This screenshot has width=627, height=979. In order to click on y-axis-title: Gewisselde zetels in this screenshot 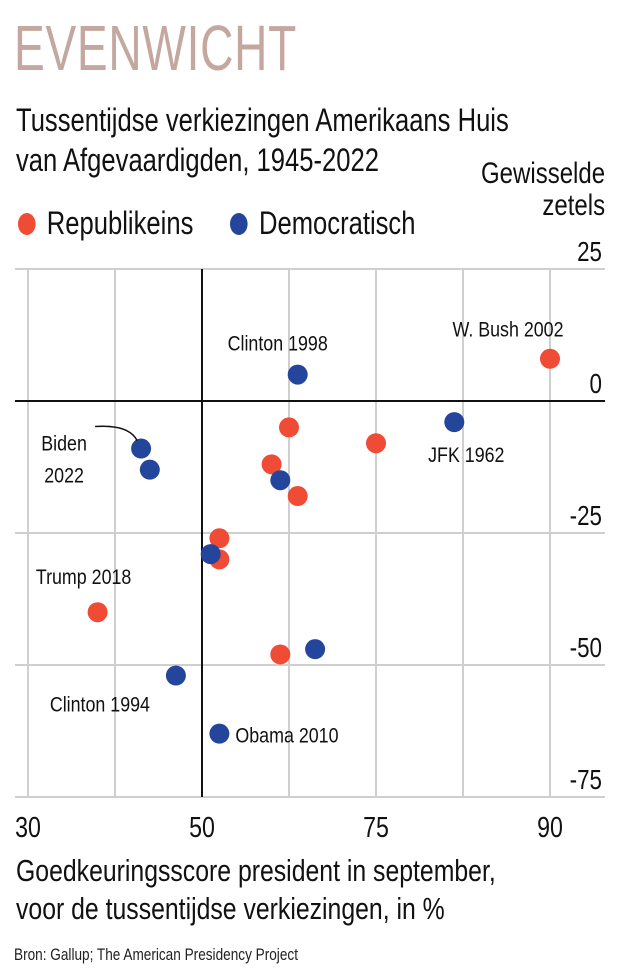, I will do `click(543, 190)`.